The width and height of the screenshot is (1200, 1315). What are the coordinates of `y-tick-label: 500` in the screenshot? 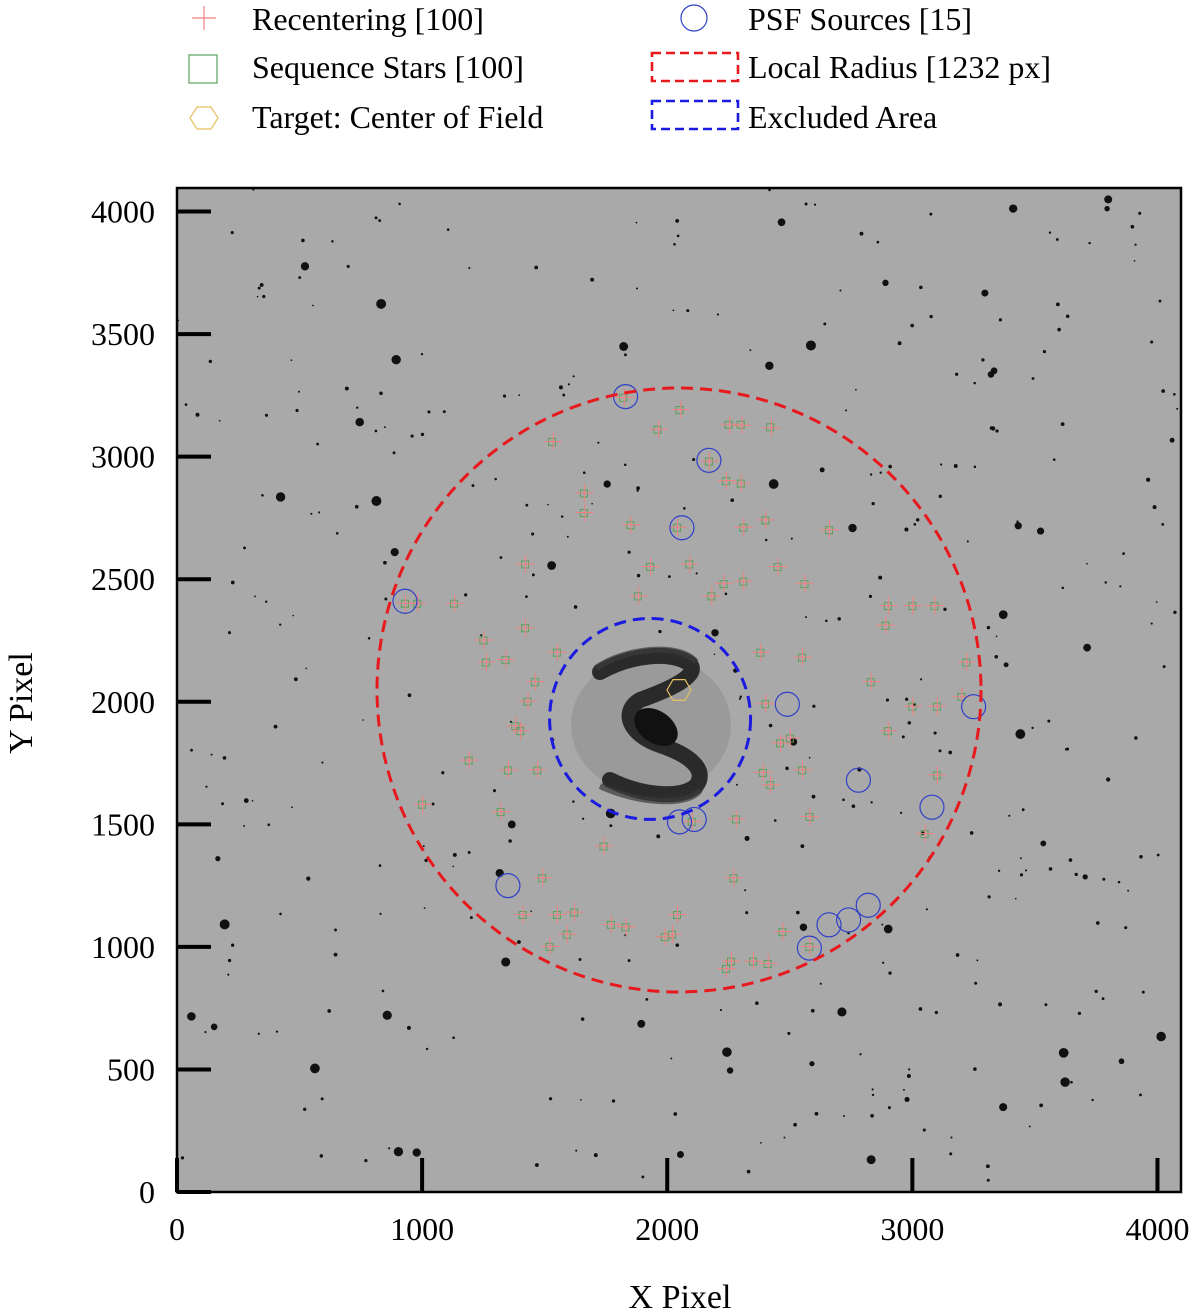 It's located at (131, 1069).